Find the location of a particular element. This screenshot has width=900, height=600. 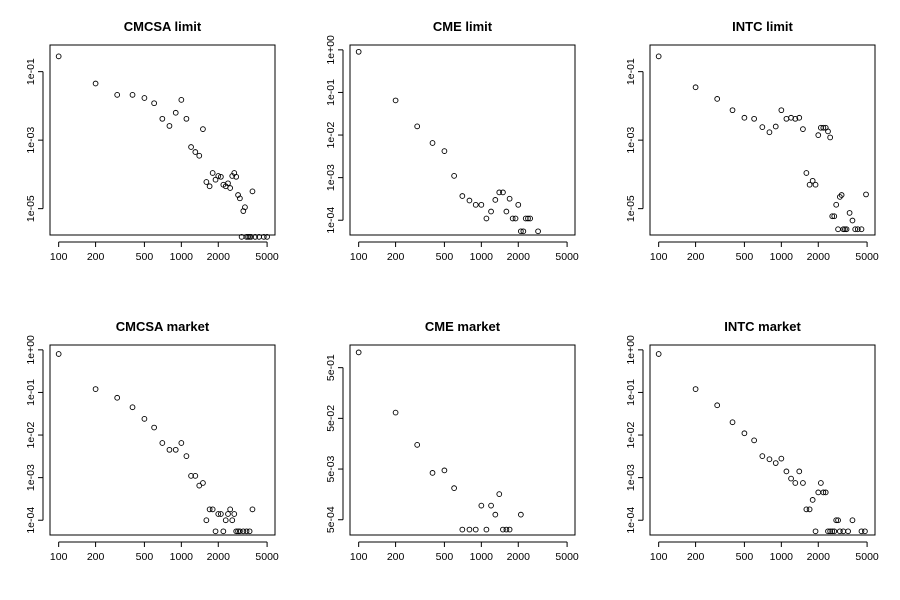

y-tick-label: 5e-03 is located at coordinates (331, 468).